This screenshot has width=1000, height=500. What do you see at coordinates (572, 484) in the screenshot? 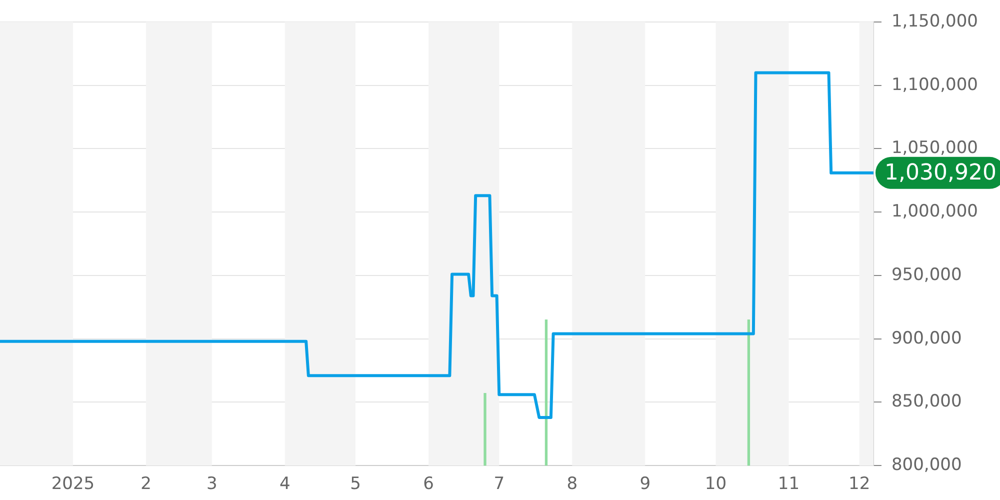
I see `x-tick-label: 8` at bounding box center [572, 484].